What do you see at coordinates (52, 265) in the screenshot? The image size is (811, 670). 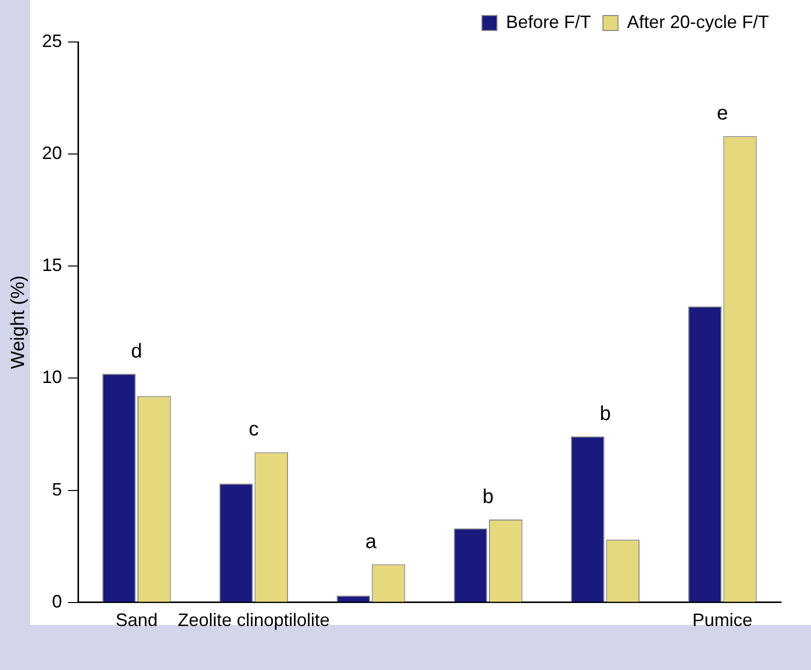 I see `y-tick-label: 15` at bounding box center [52, 265].